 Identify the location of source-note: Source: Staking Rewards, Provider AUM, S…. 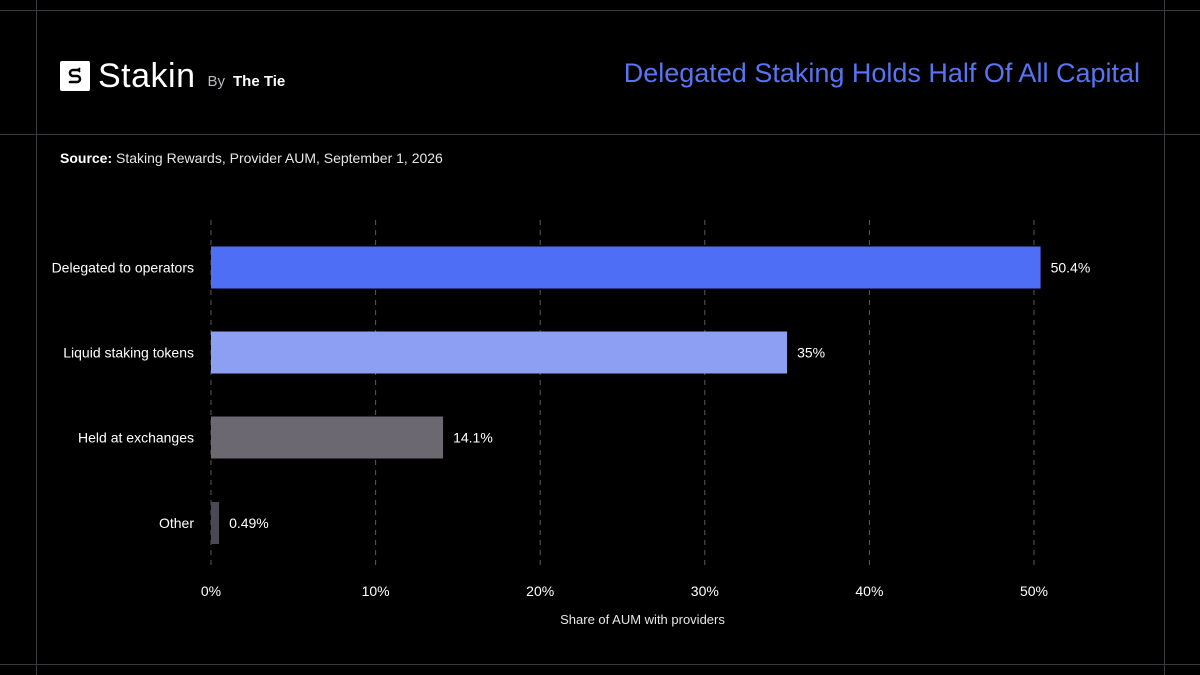
(251, 158).